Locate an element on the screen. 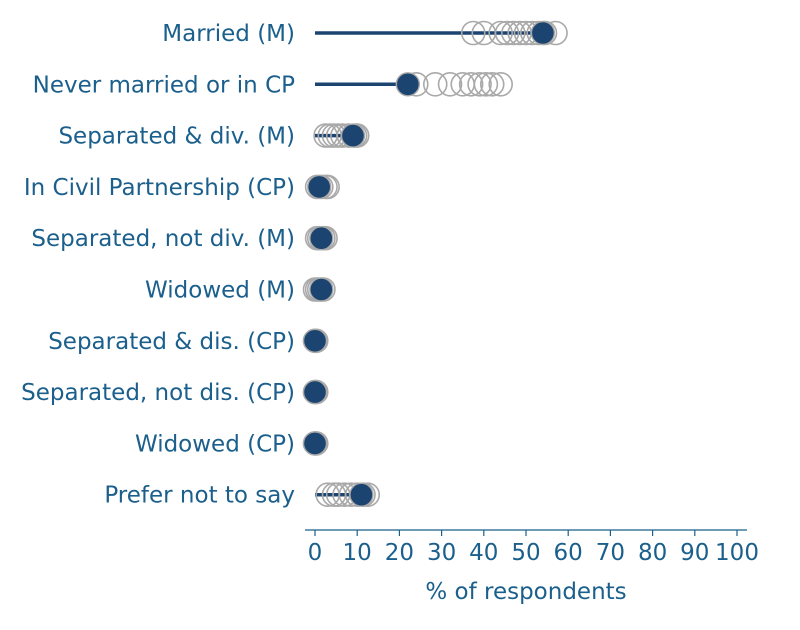 The height and width of the screenshot is (630, 800). x-tick-label: 20 is located at coordinates (399, 553).